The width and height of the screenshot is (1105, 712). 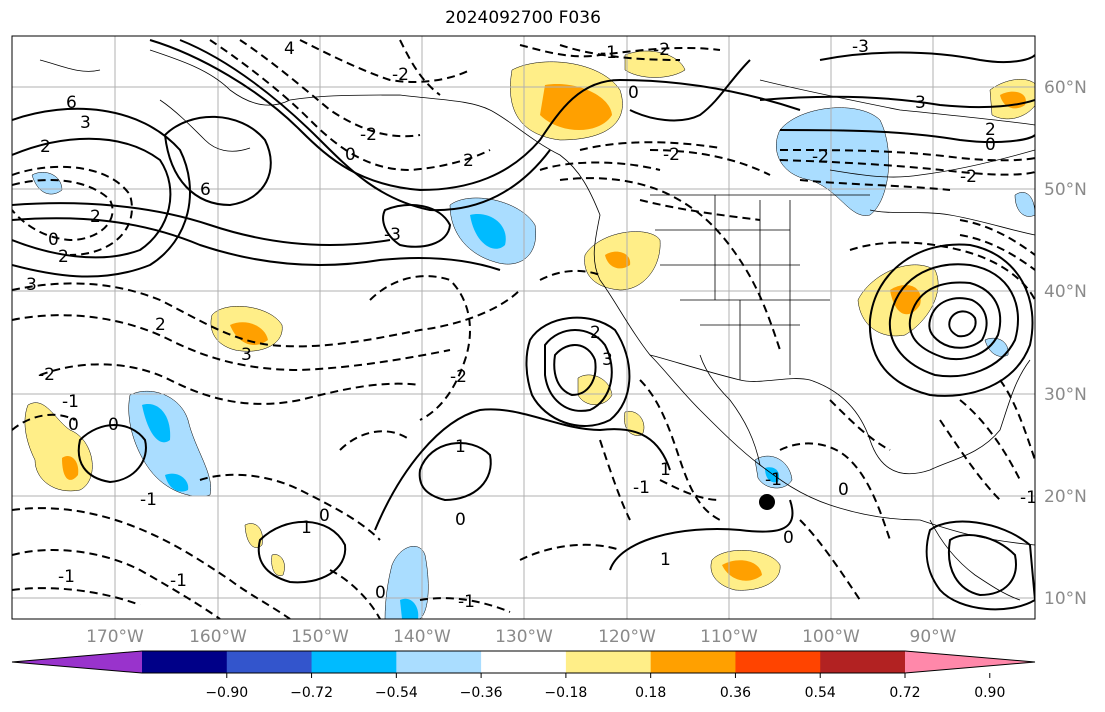 I want to click on latitude-label: 60°N, so click(x=1065, y=88).